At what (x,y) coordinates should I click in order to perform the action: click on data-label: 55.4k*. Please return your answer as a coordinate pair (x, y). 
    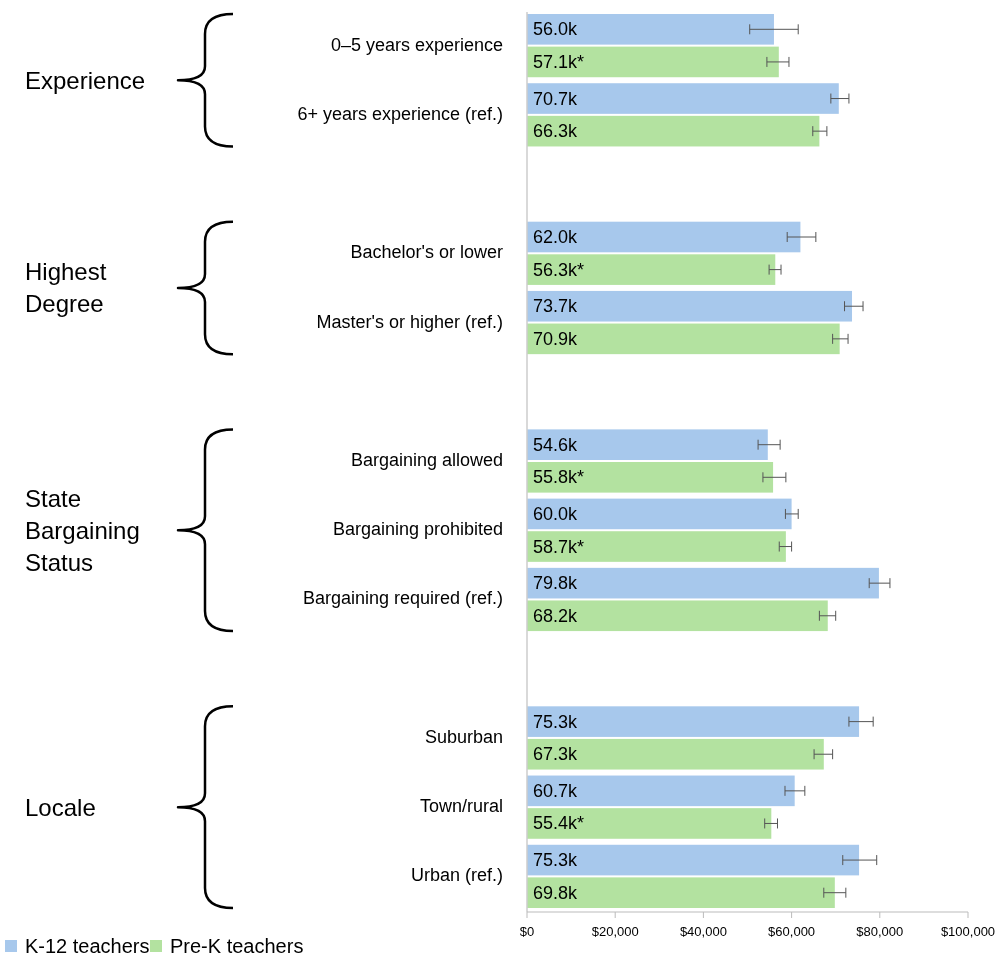
    Looking at the image, I should click on (559, 823).